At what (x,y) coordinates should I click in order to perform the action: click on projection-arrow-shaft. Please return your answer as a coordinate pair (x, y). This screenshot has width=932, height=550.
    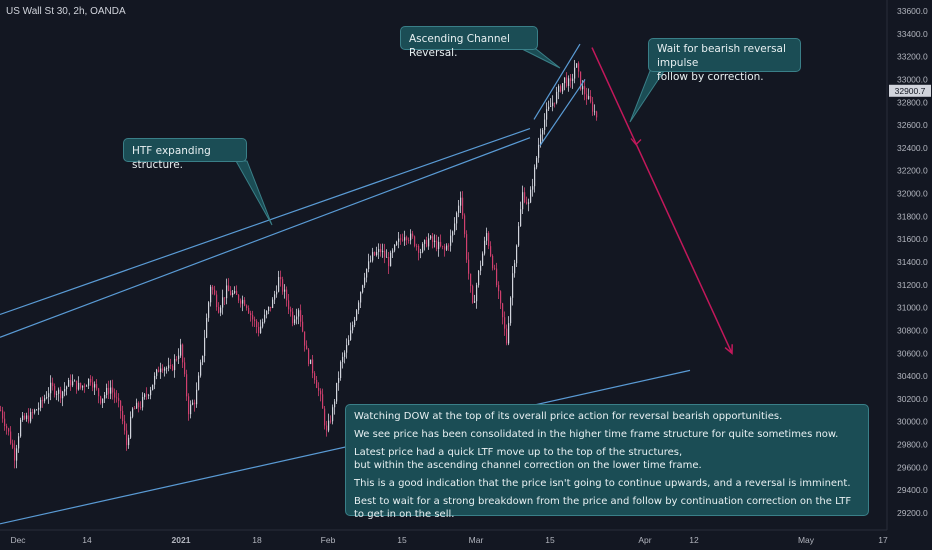
    Looking at the image, I should click on (662, 200).